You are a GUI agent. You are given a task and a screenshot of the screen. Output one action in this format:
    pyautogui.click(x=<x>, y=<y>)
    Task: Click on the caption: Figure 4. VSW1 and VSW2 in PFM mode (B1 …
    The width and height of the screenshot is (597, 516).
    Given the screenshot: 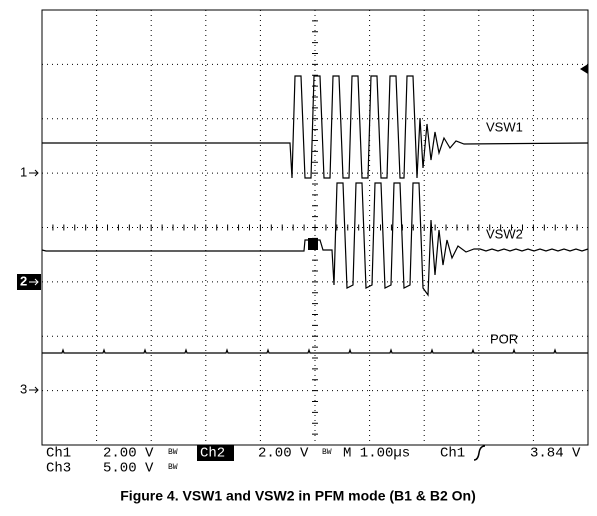 What is the action you would take?
    pyautogui.click(x=297, y=496)
    